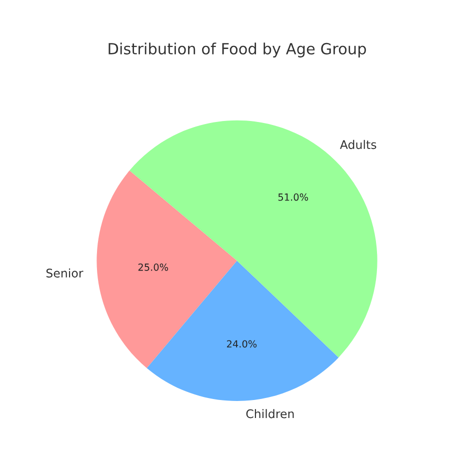 This screenshot has height=474, width=474. Describe the element at coordinates (293, 197) in the screenshot. I see `data-label: 51.0%` at that location.